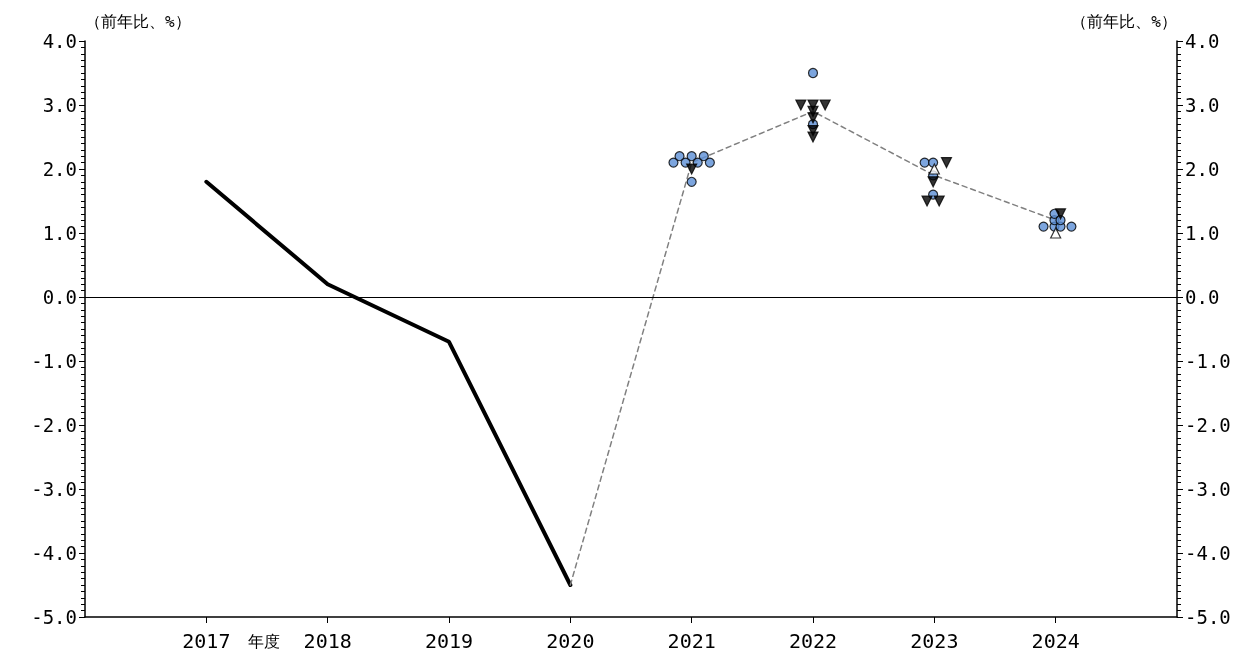 The width and height of the screenshot is (1250, 661). I want to click on y2-tick-label: -1.0, so click(1208, 361).